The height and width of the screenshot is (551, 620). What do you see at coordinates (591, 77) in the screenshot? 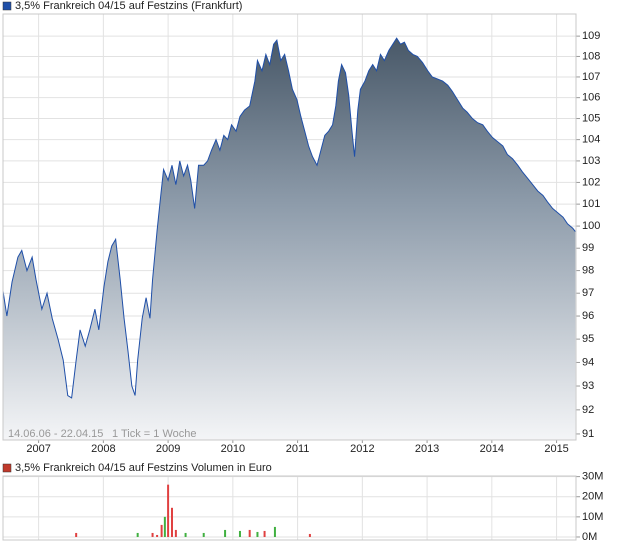
I see `y-tick-label: 107` at bounding box center [591, 77].